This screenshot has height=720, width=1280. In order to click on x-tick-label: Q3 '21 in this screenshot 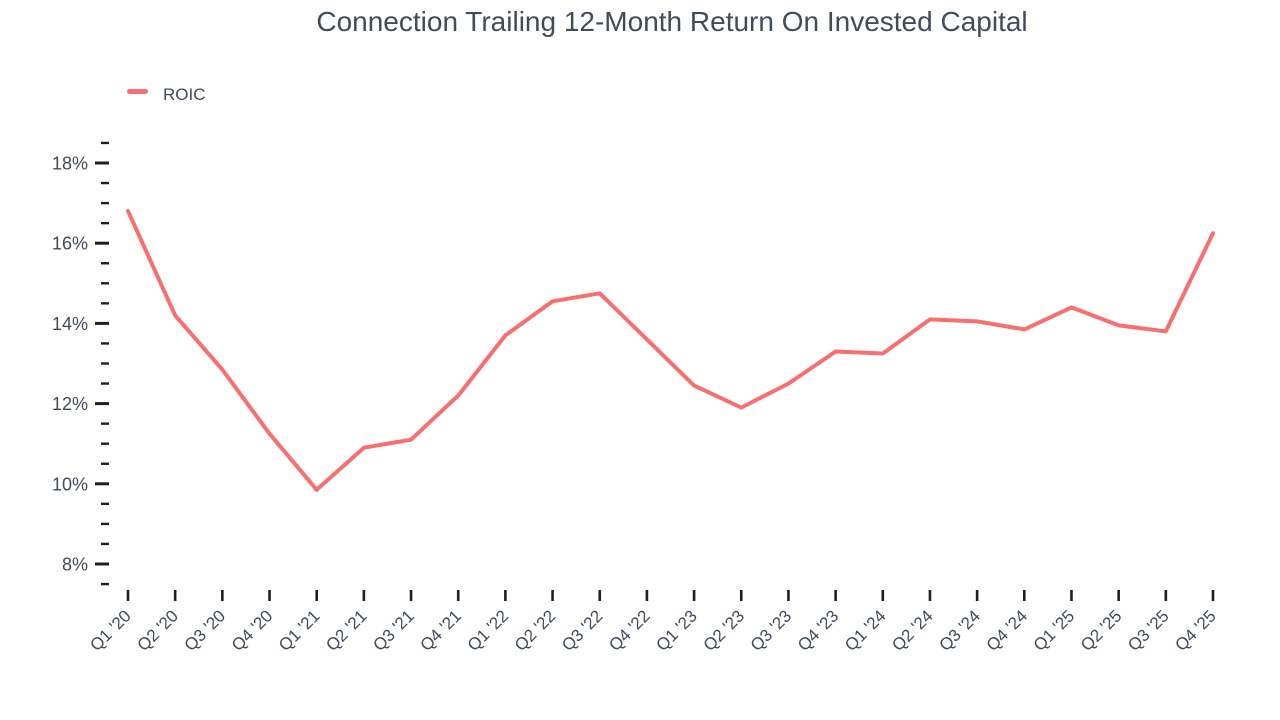, I will do `click(393, 630)`.